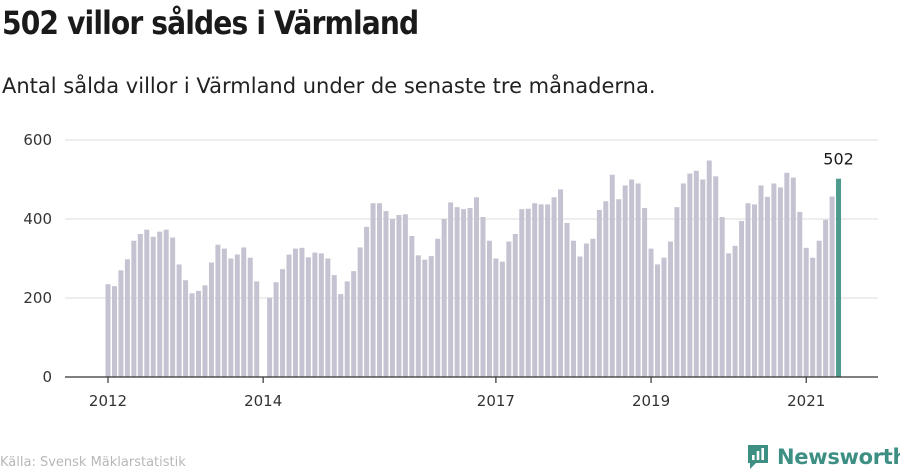  I want to click on y-axis-labels: 0 200 400 600, so click(37, 258).